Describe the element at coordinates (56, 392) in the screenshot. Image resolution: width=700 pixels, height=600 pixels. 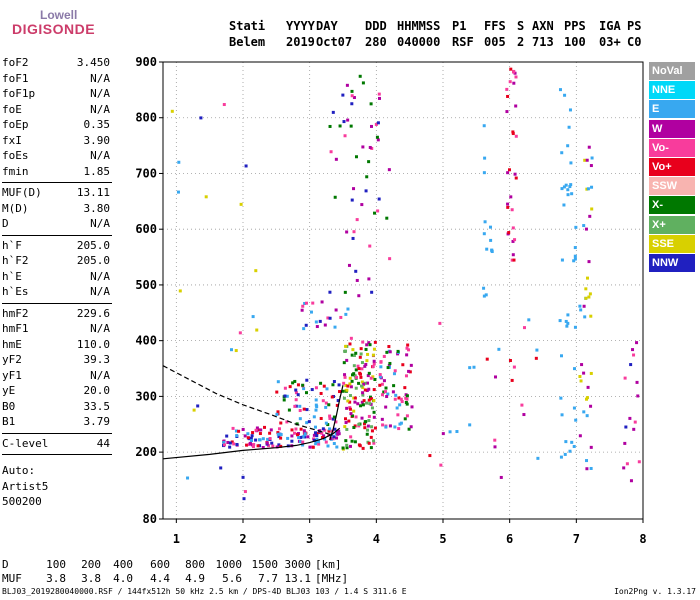
I see `param-row: yE 20.0` at that location.